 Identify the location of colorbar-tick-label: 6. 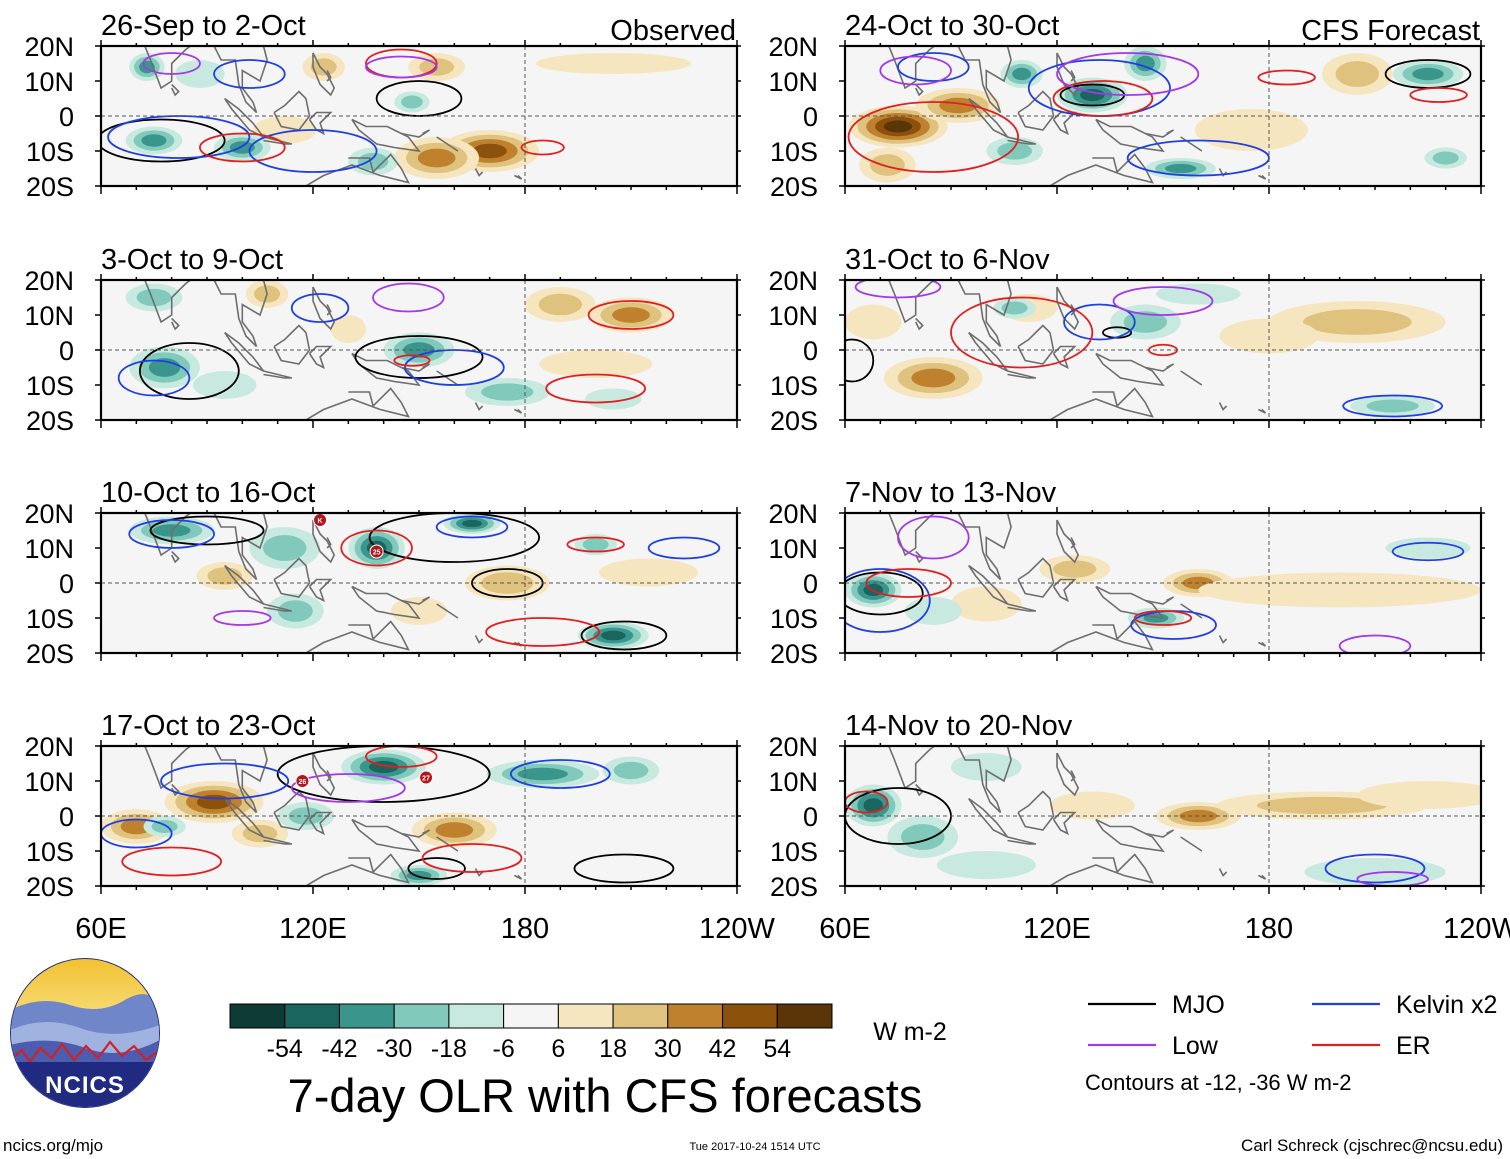
(558, 1049).